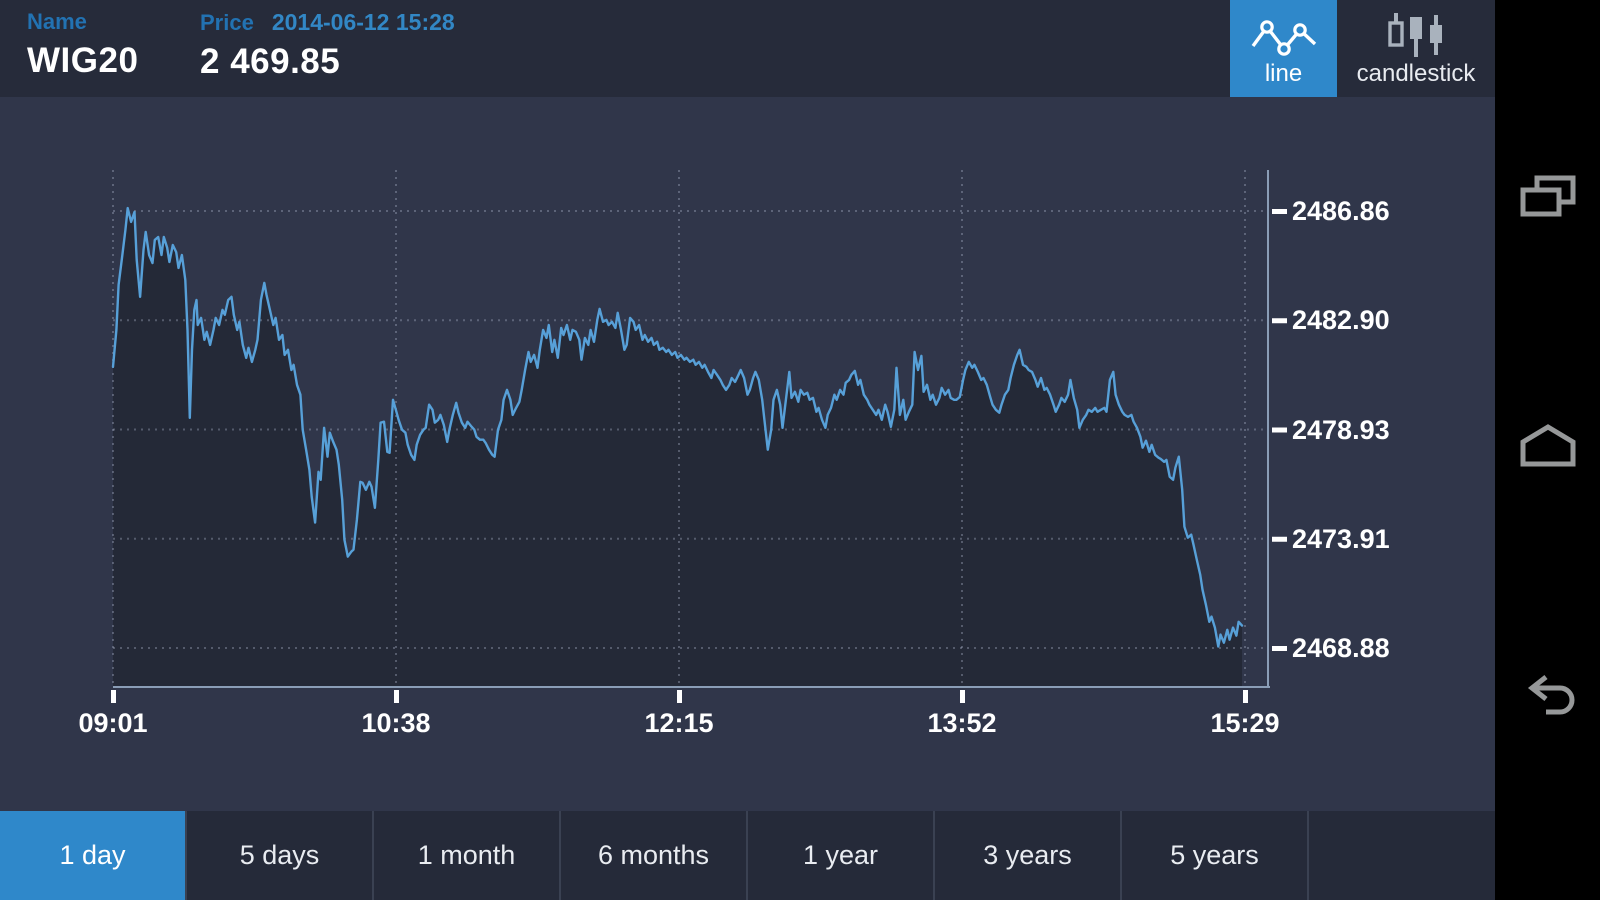 The image size is (1600, 900). I want to click on last-price: 2 469.85, so click(270, 61).